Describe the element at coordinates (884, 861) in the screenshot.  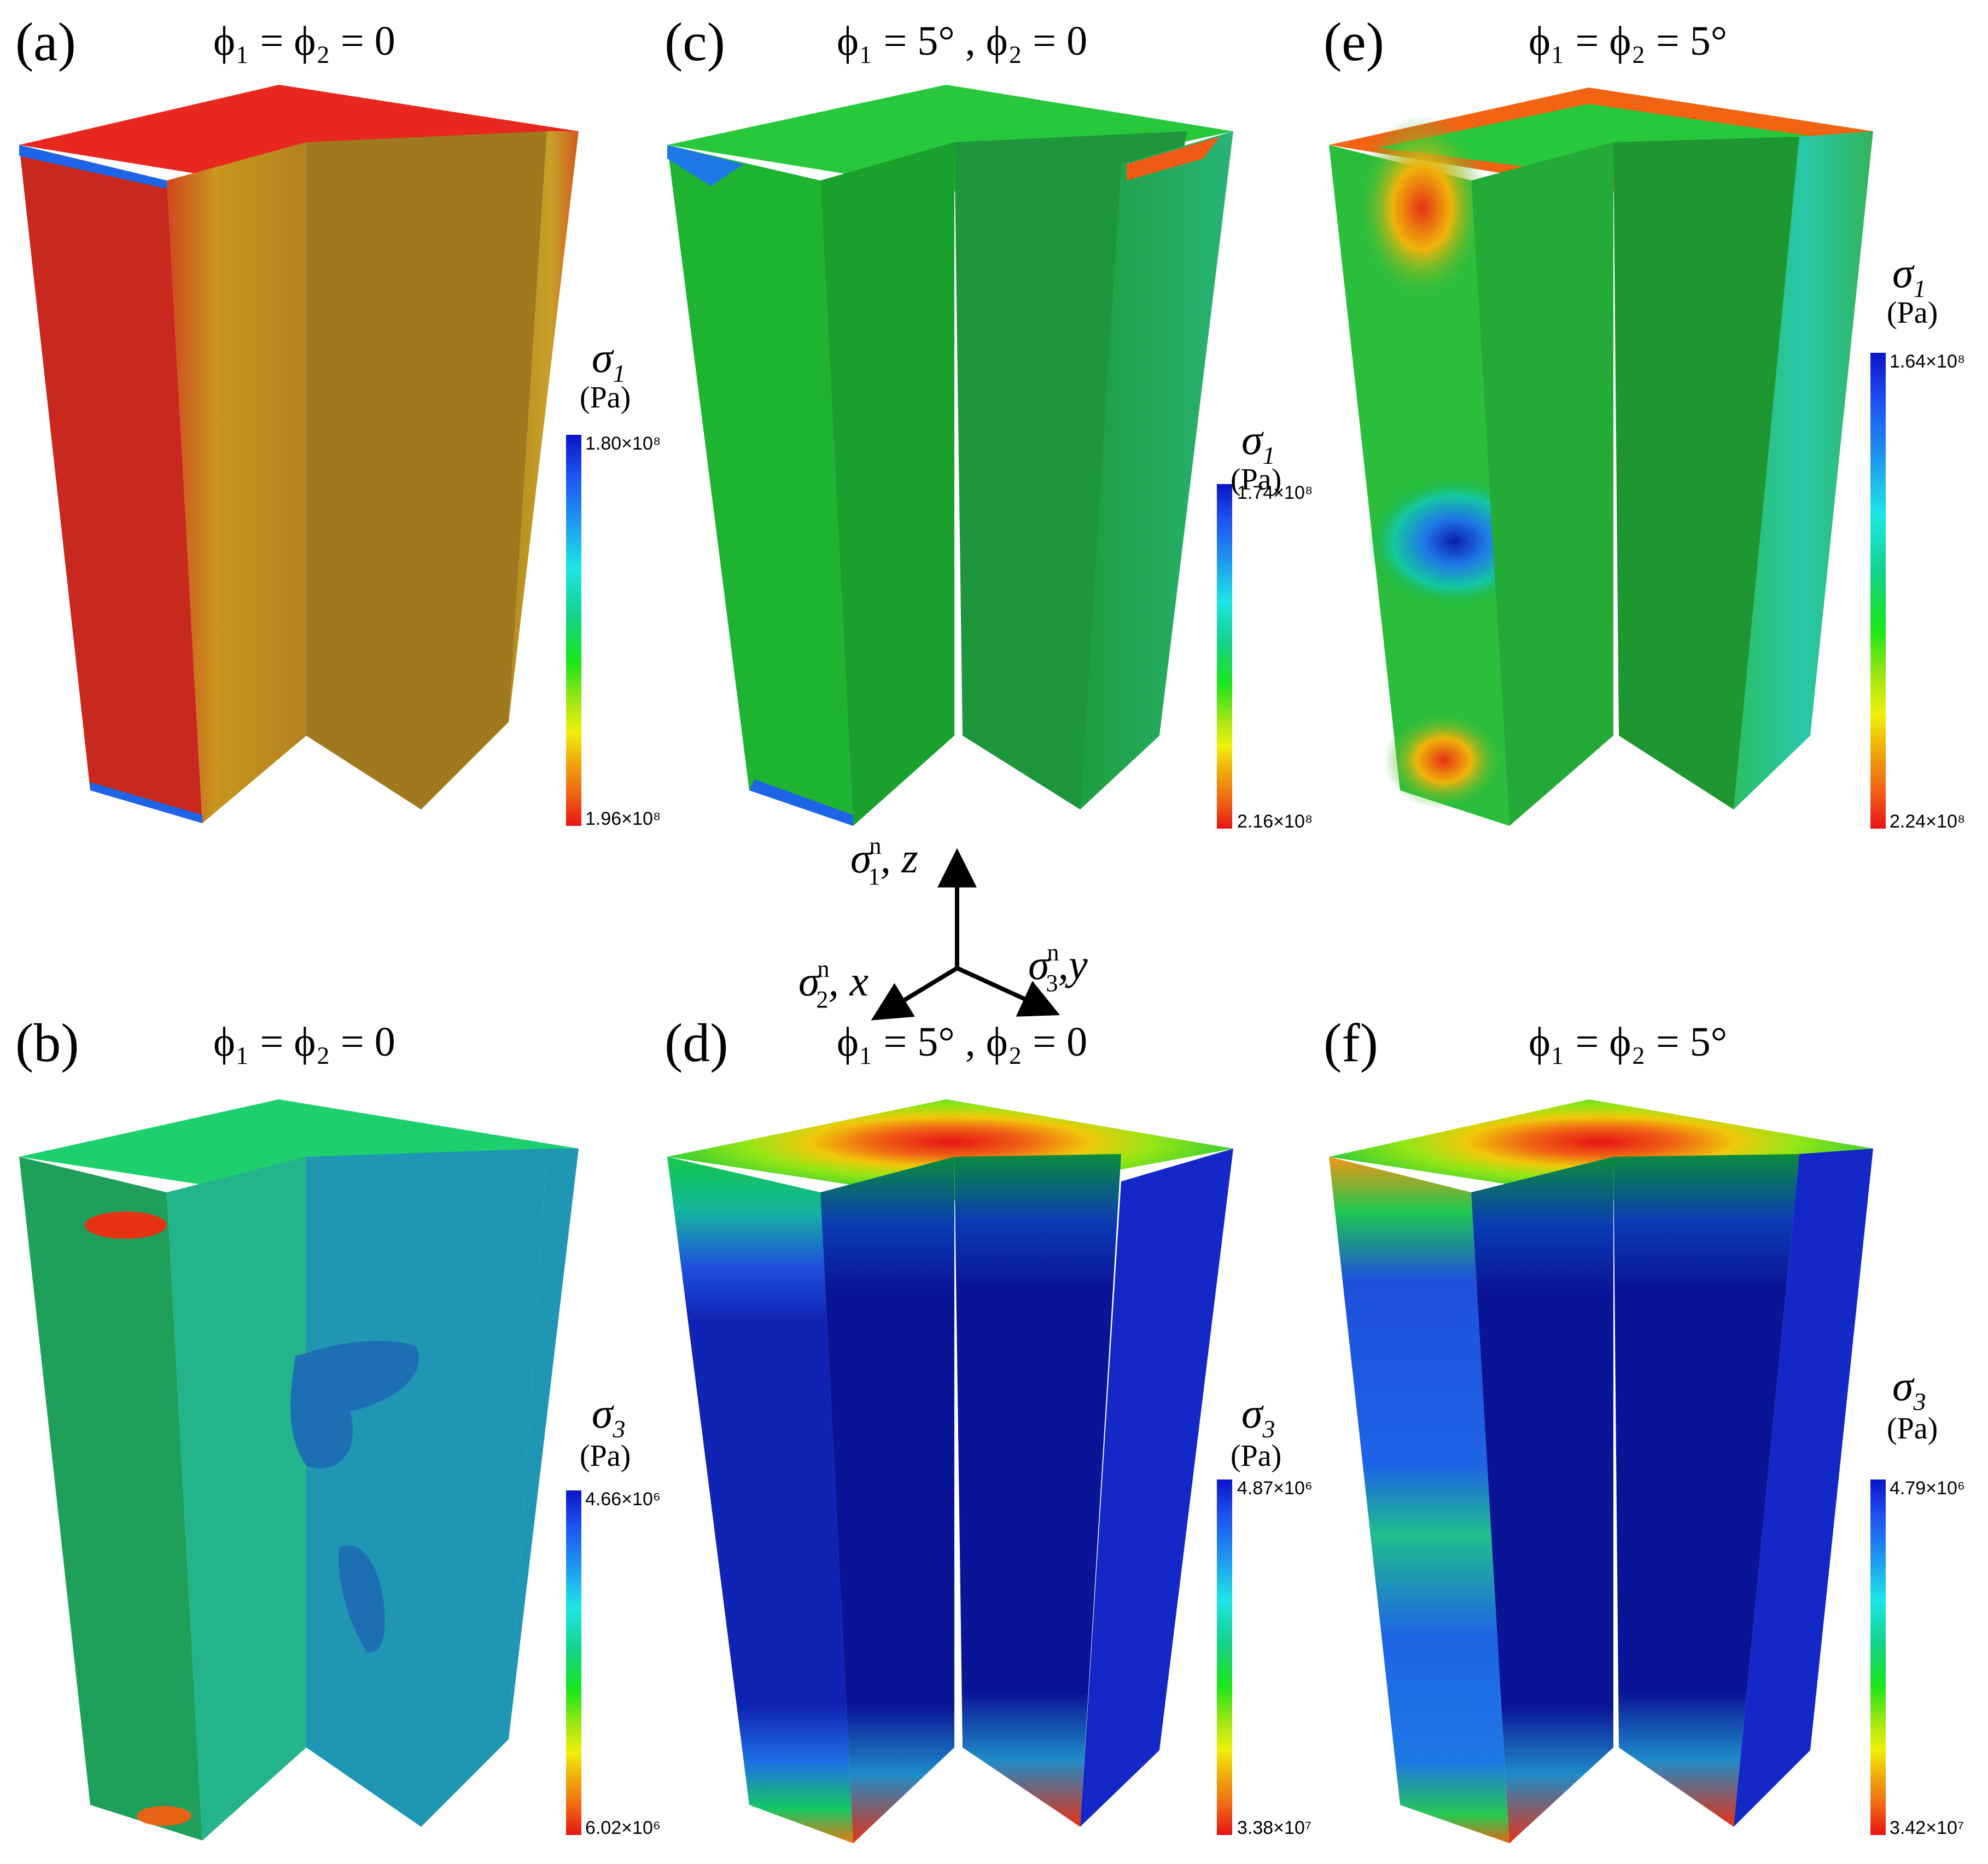
I see `z-axis-label: σn 1, z` at that location.